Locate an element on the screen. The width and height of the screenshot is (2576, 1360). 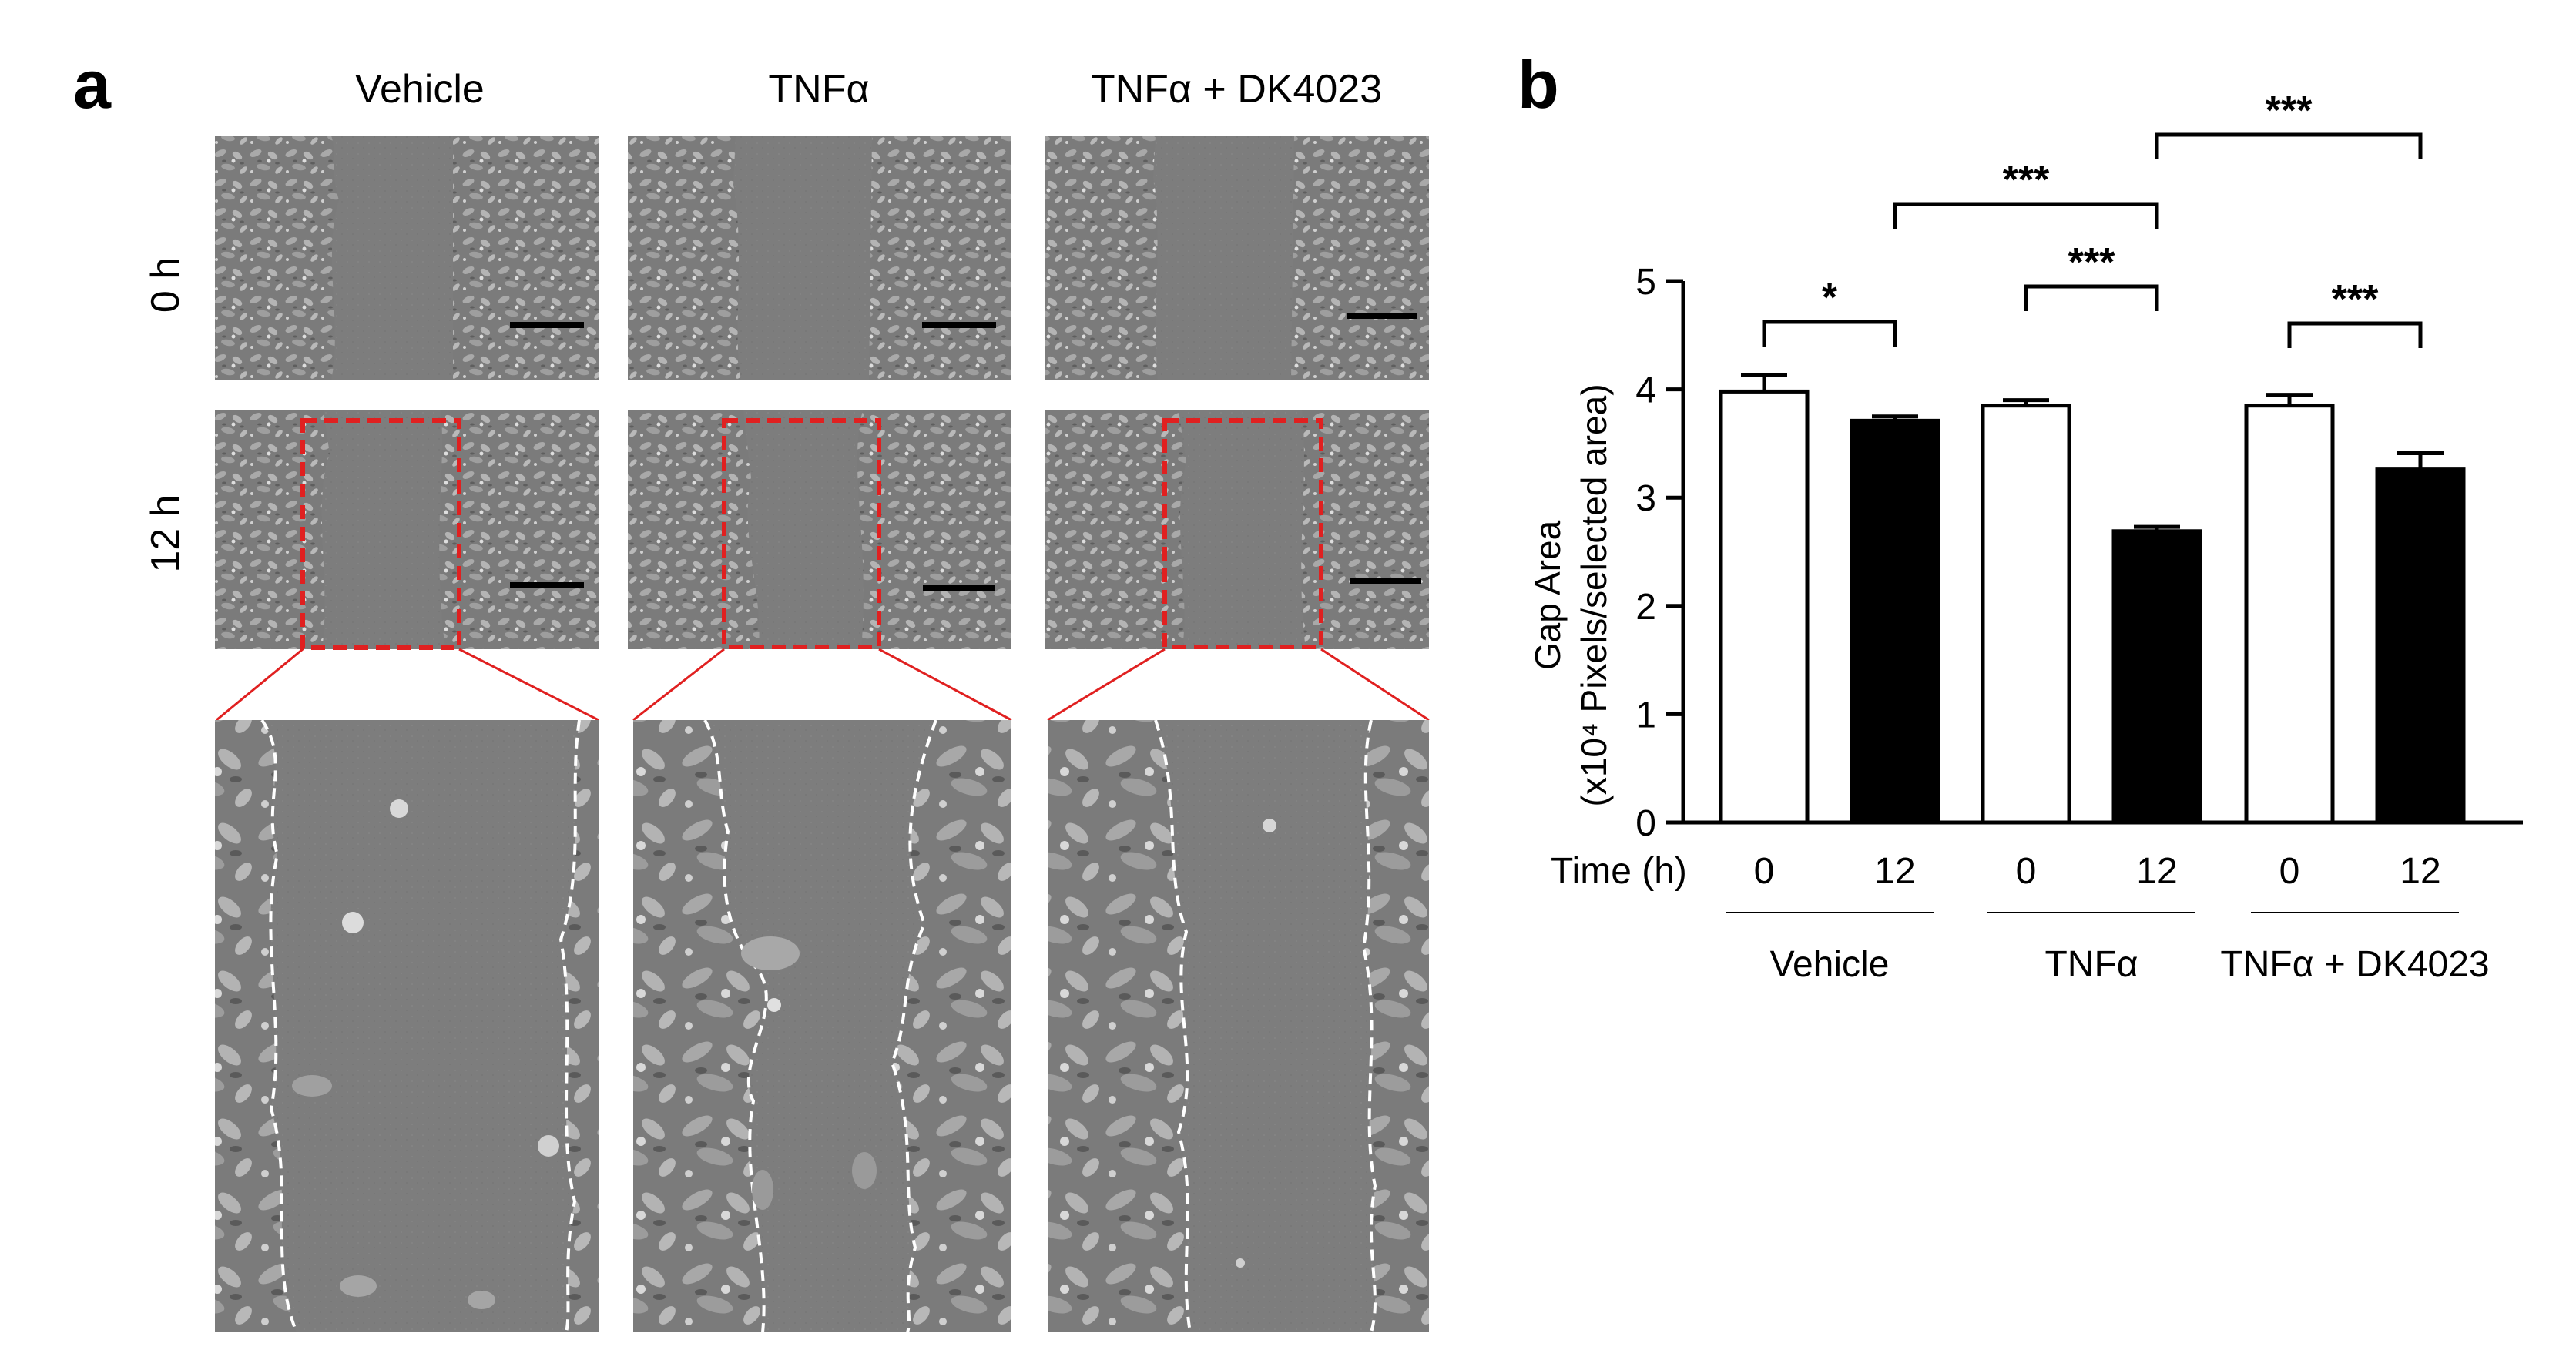
y-axis-label: Gap Area is located at coordinates (1548, 595).